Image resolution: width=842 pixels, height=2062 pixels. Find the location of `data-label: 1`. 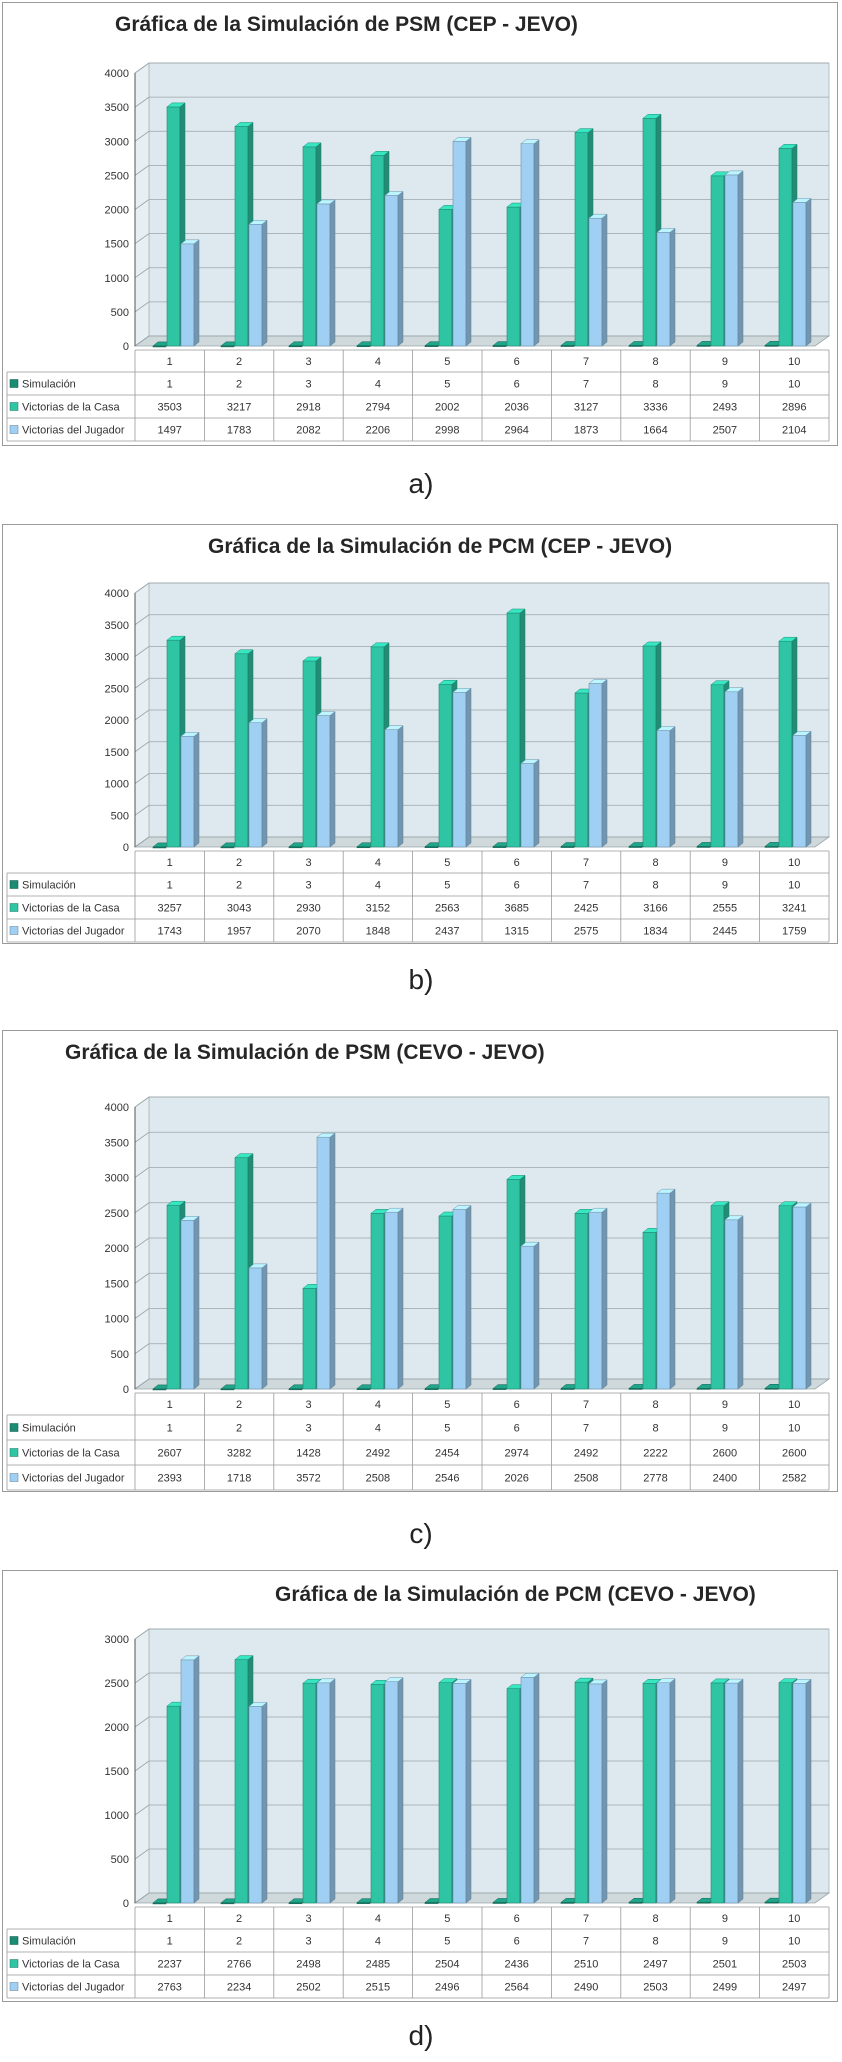

data-label: 1 is located at coordinates (170, 1942).